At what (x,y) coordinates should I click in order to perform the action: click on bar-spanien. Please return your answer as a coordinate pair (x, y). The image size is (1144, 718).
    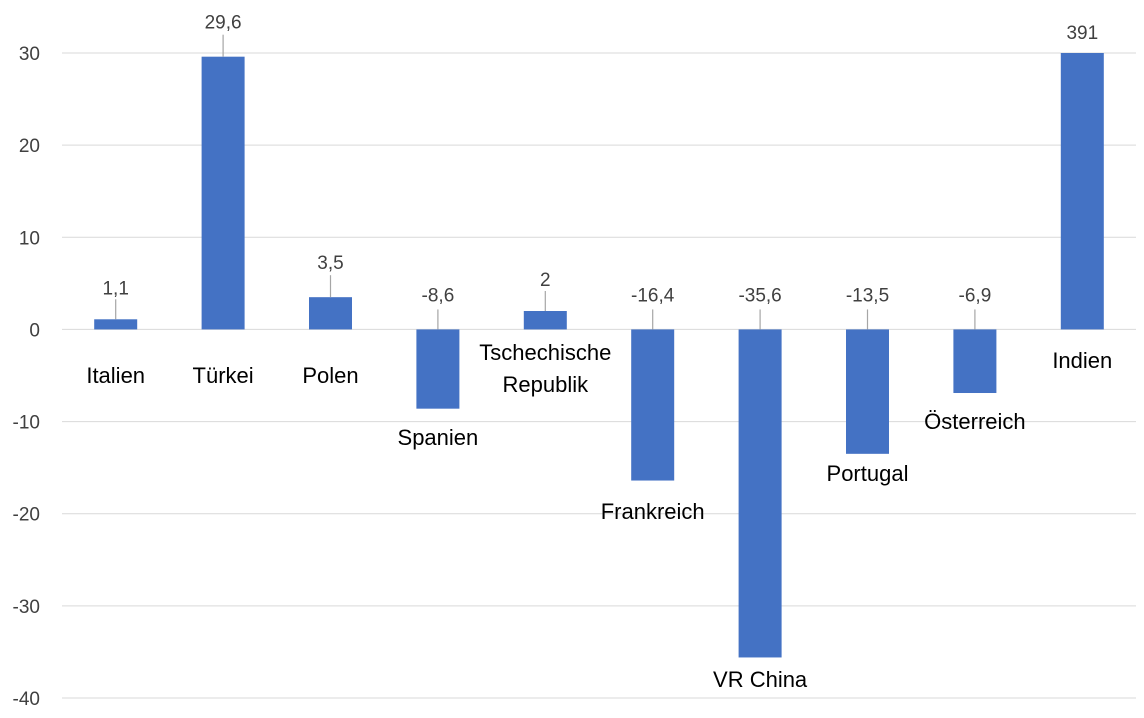
    Looking at the image, I should click on (438, 369).